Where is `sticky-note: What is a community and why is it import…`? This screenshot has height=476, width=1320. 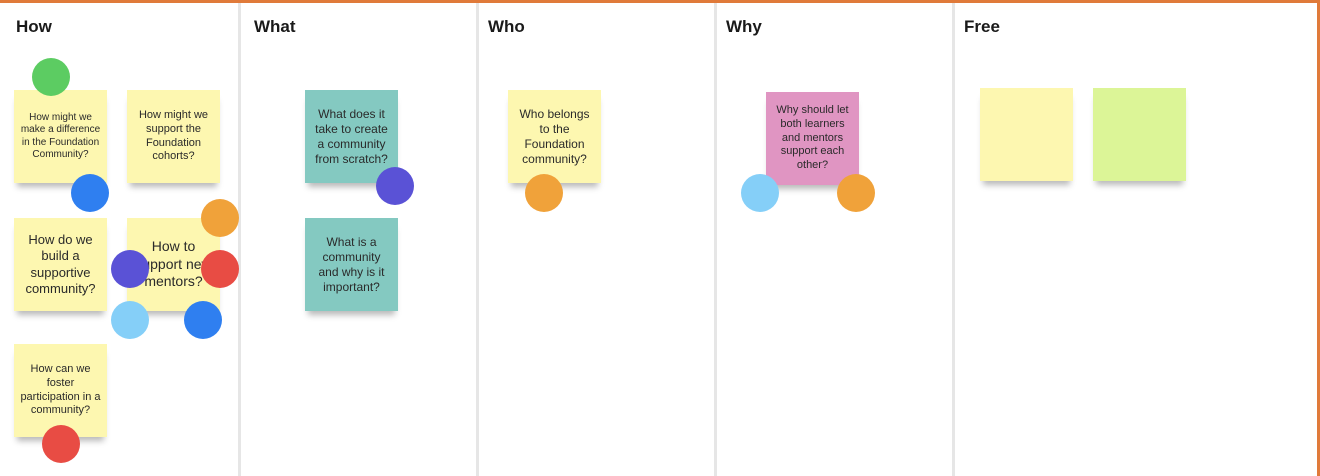 sticky-note: What is a community and why is it import… is located at coordinates (351, 264).